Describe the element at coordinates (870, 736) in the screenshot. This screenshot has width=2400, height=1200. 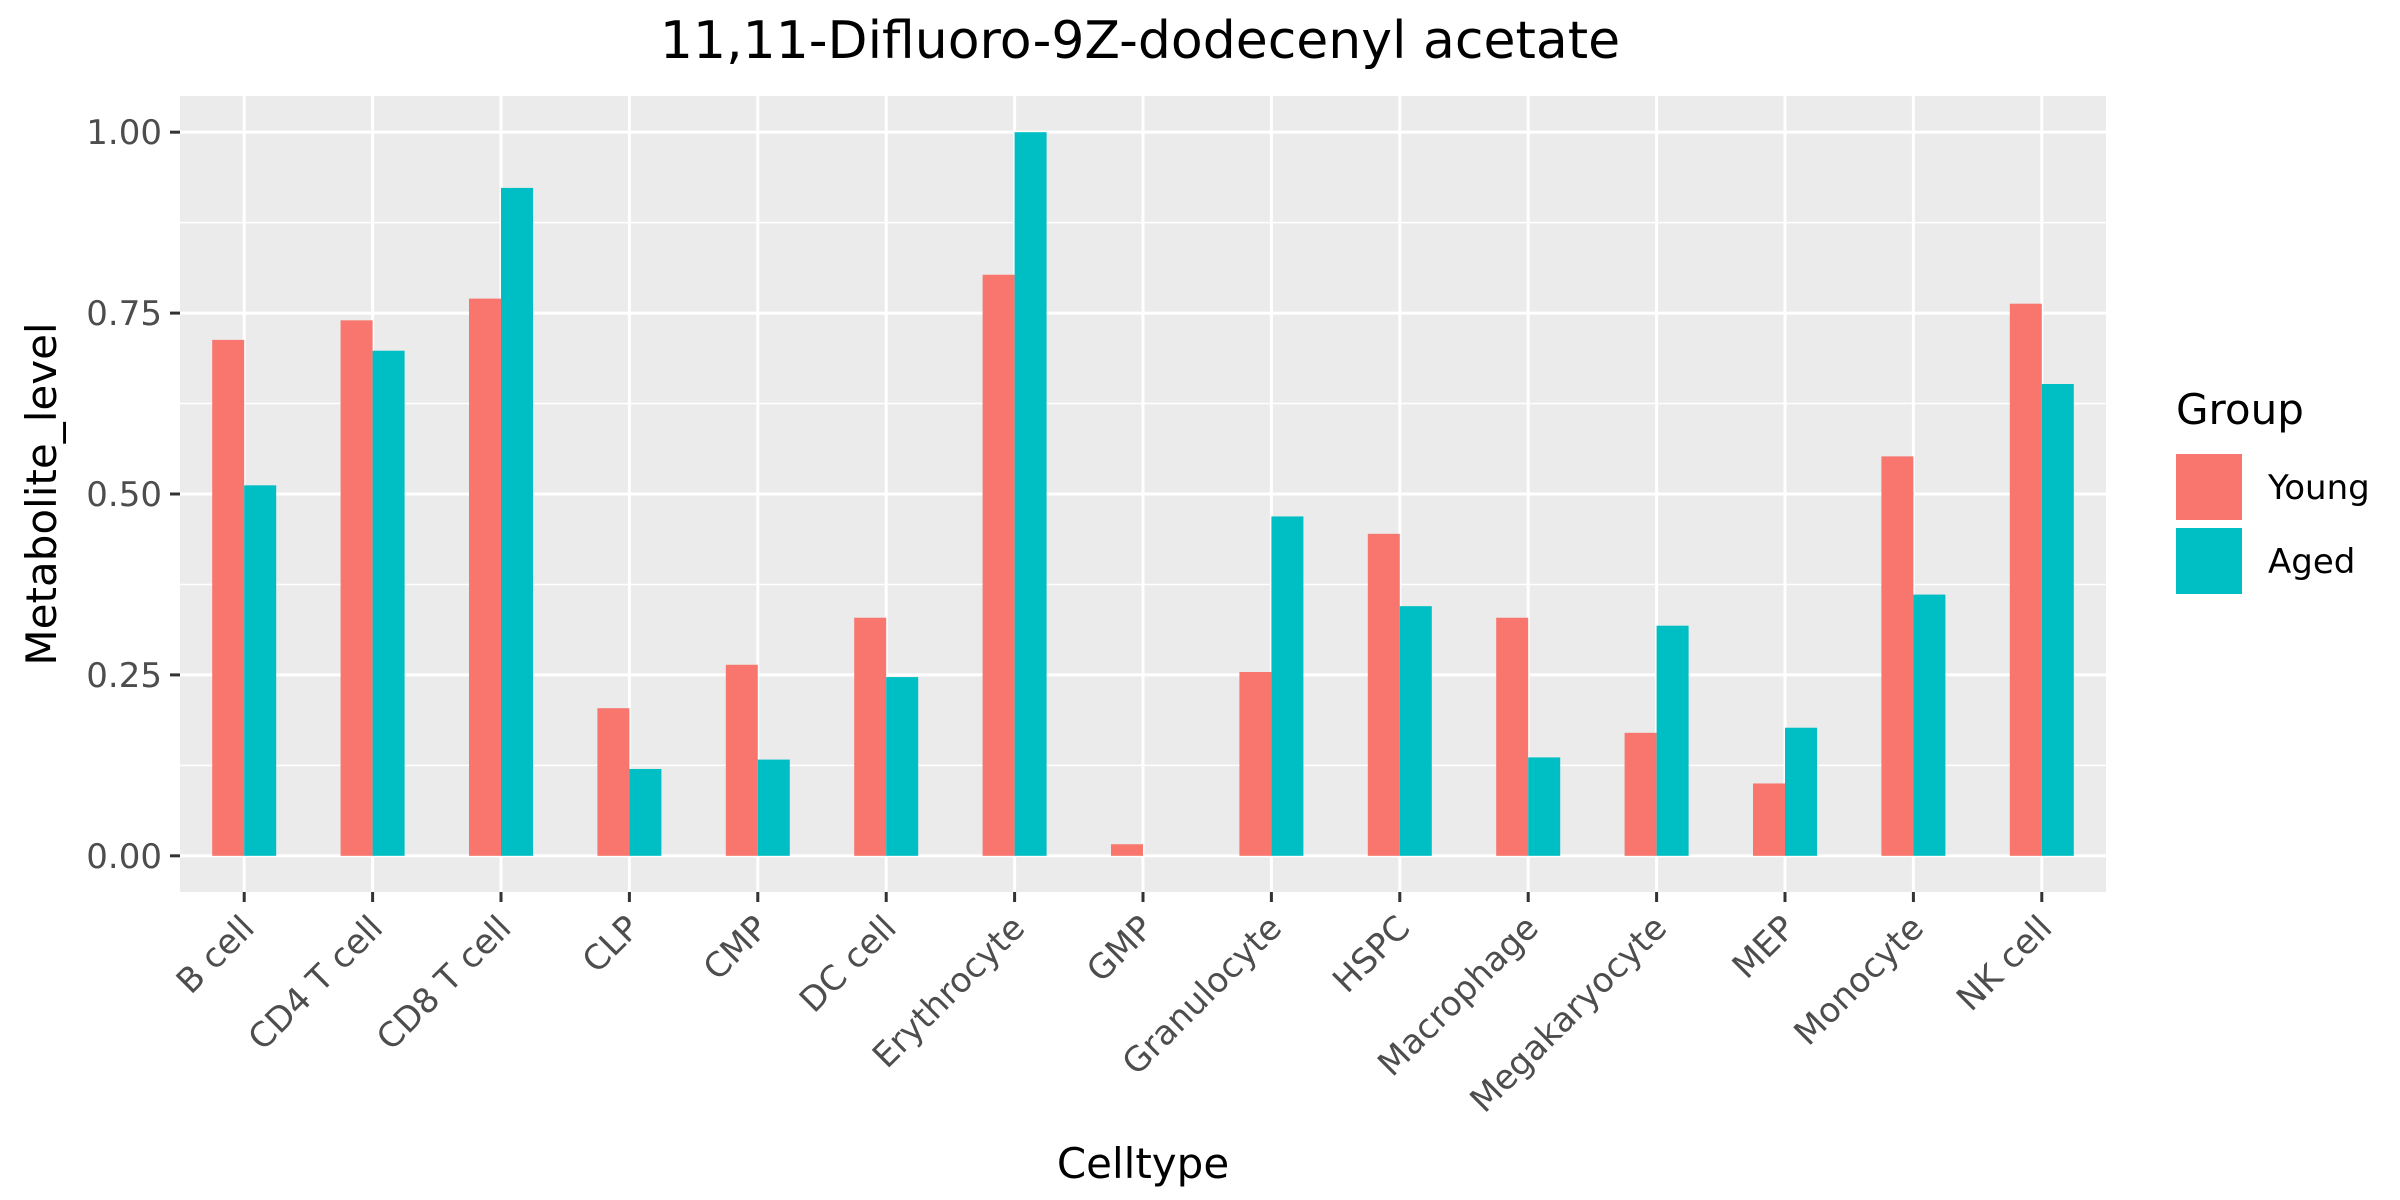
I see `bar-young-dc-cell` at that location.